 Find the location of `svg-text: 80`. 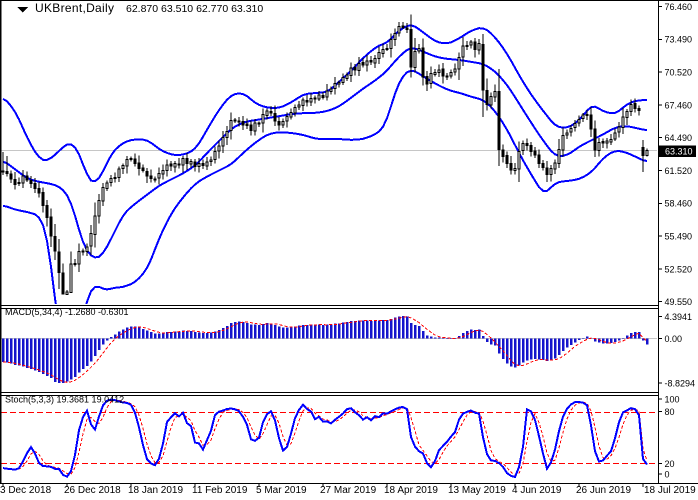

svg-text: 80 is located at coordinates (670, 412).